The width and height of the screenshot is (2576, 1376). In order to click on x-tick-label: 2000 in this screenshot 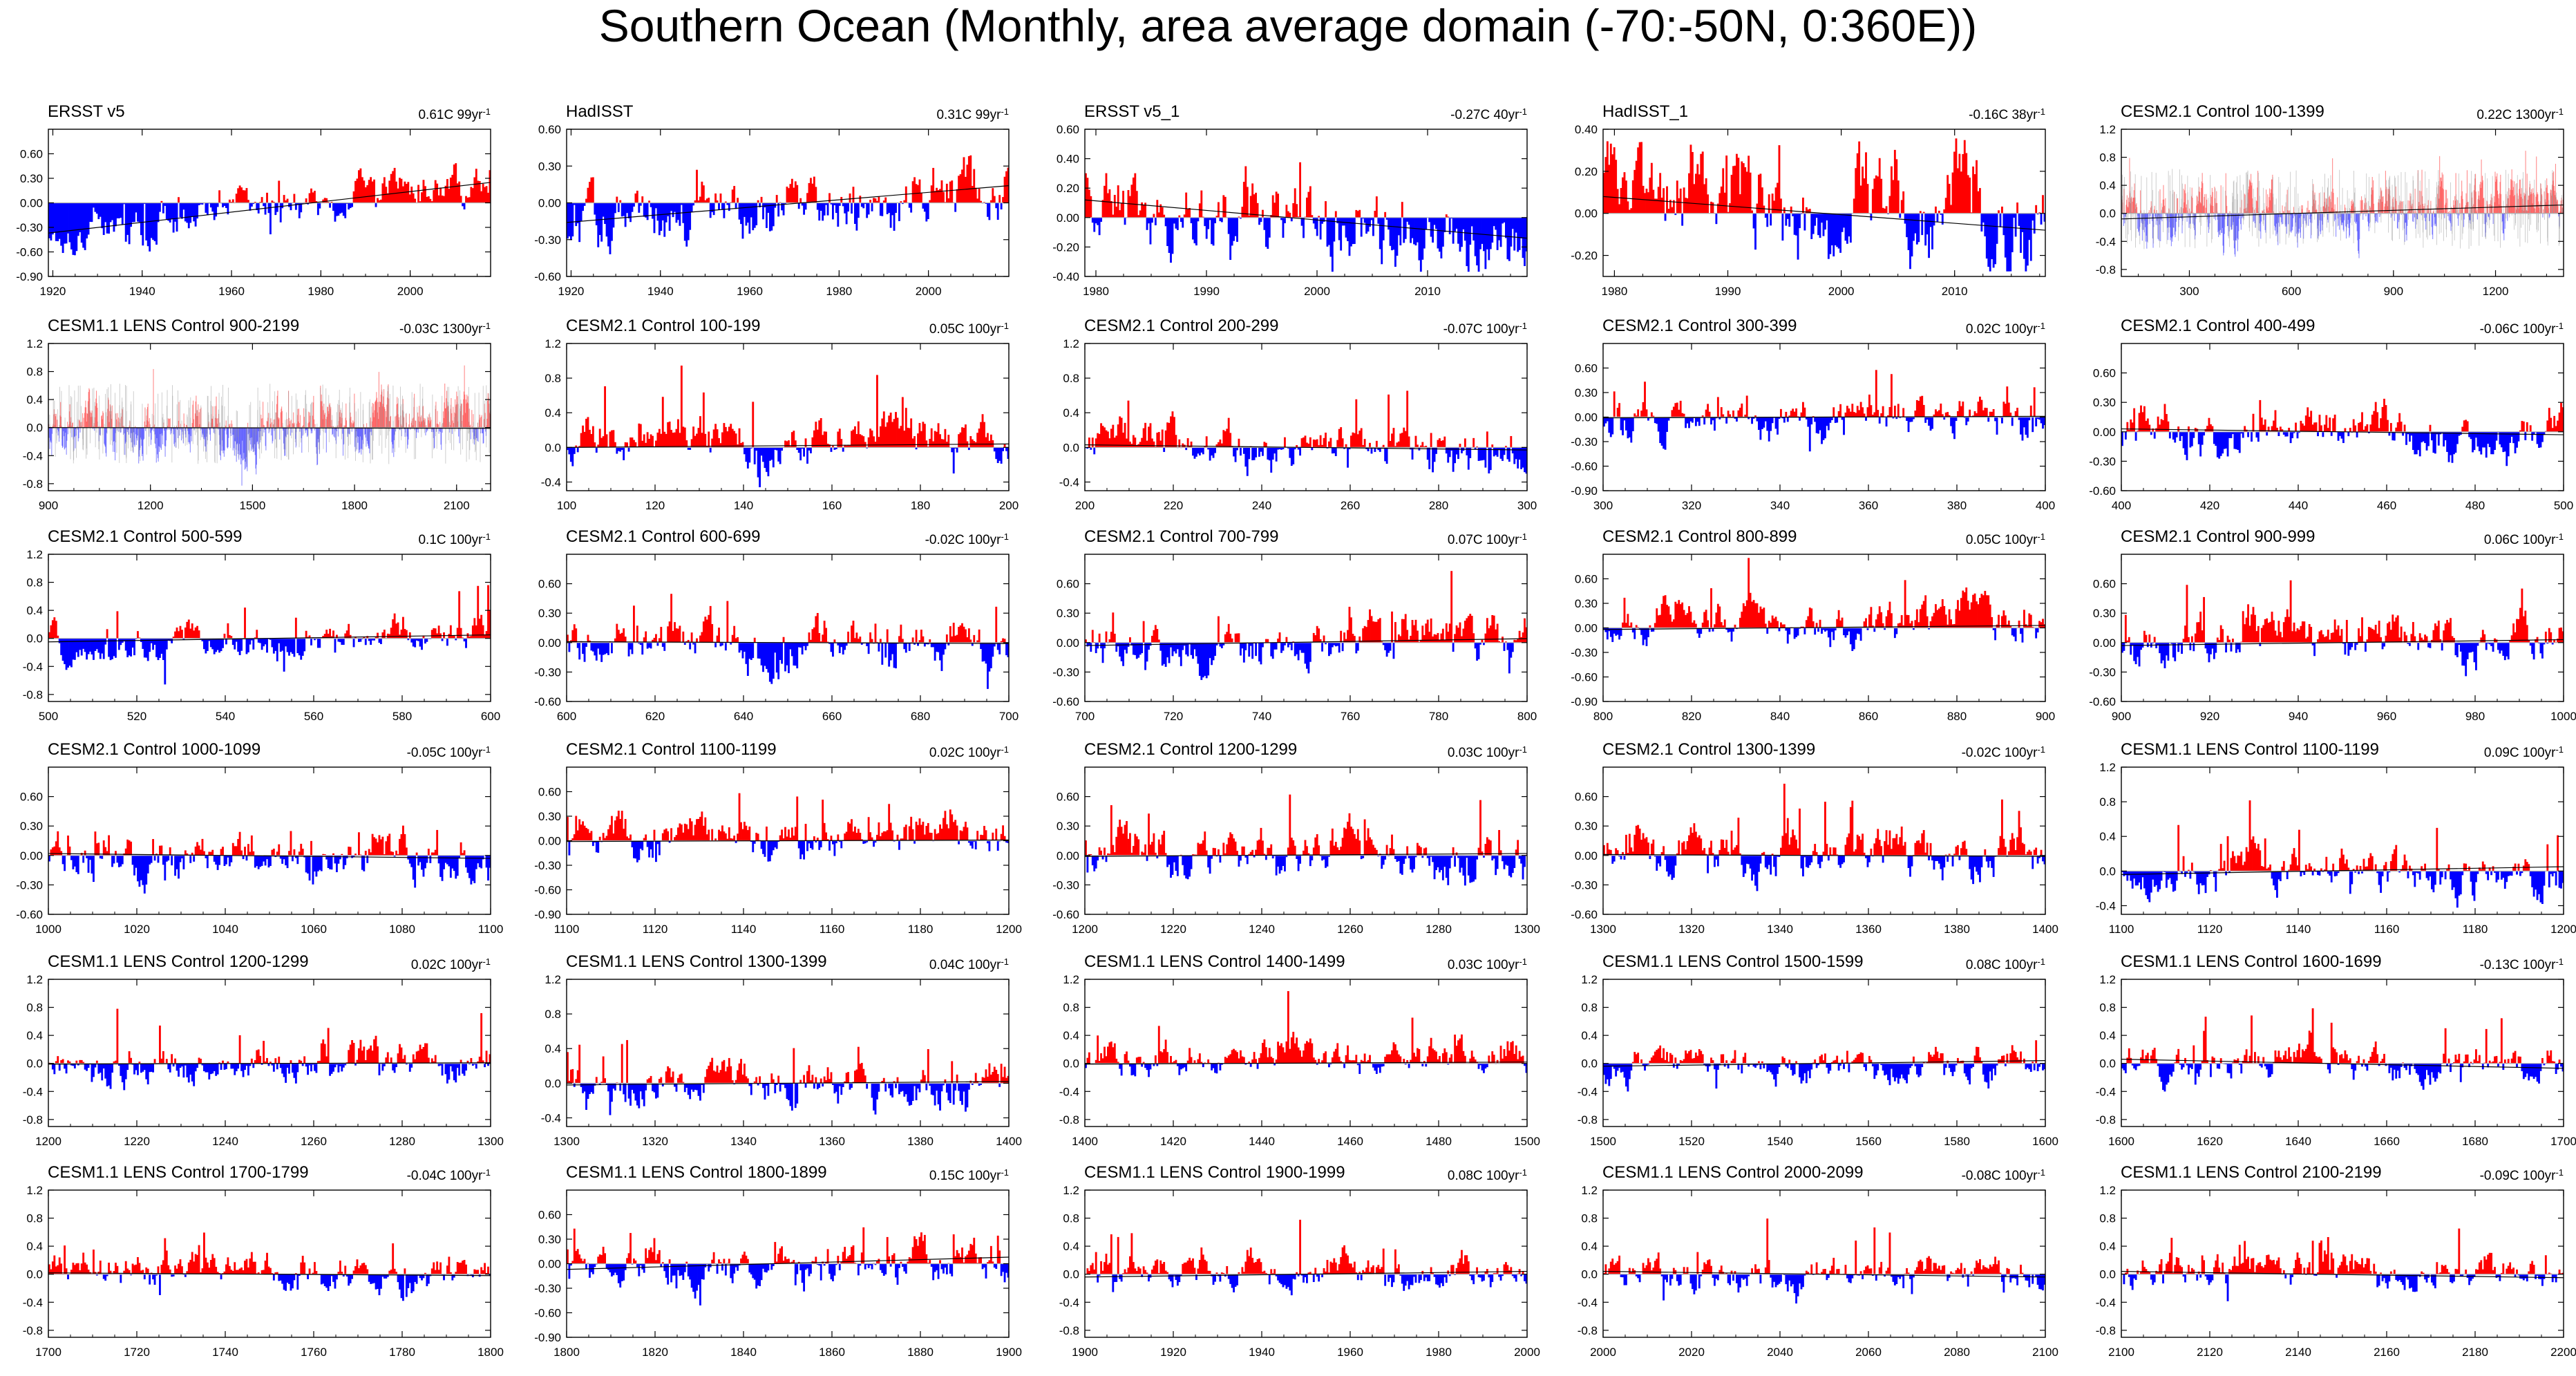, I will do `click(410, 291)`.